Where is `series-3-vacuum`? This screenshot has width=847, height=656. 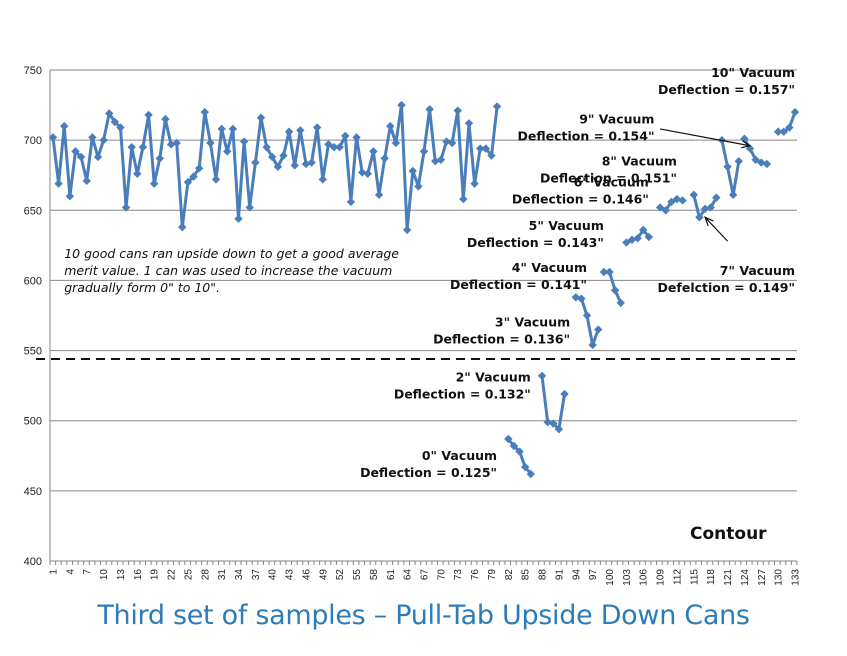 series-3-vacuum is located at coordinates (587, 321).